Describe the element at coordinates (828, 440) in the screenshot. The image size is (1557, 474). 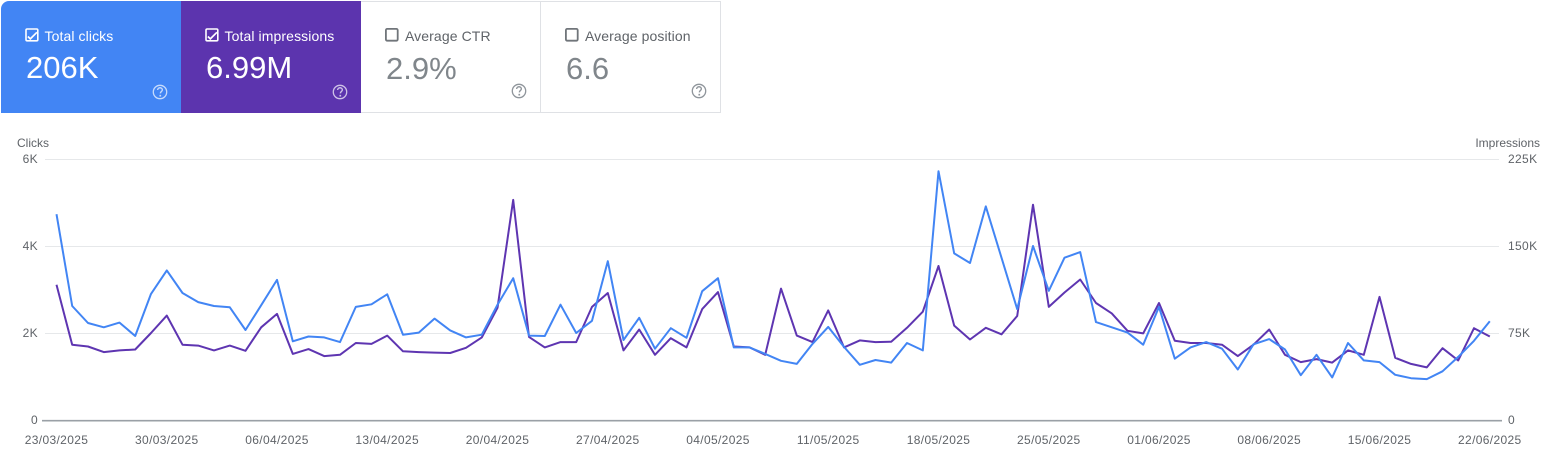
I see `svg-text: 11/05/2025` at that location.